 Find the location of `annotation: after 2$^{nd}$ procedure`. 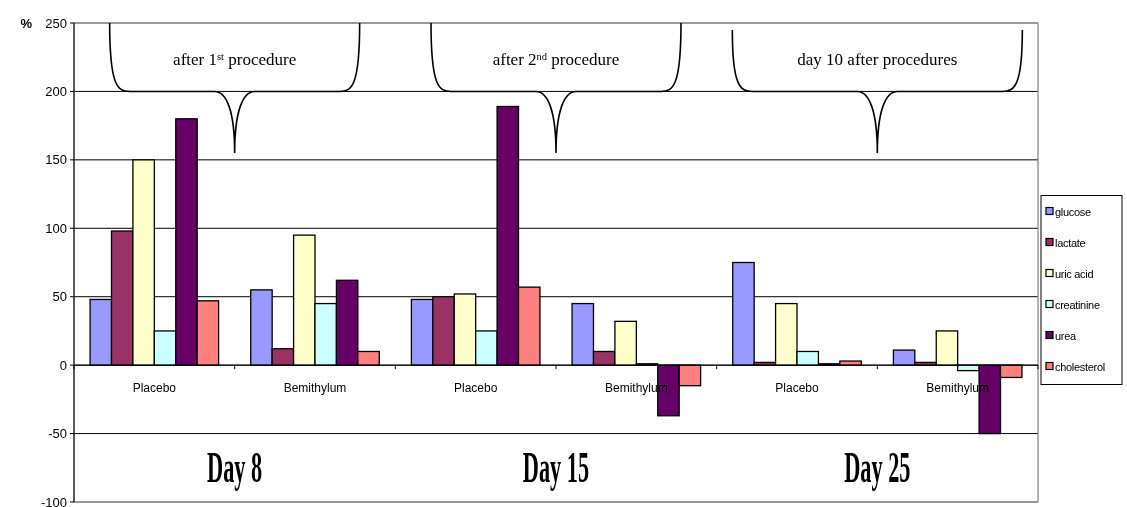

annotation: after 2$^{nd}$ procedure is located at coordinates (556, 59).